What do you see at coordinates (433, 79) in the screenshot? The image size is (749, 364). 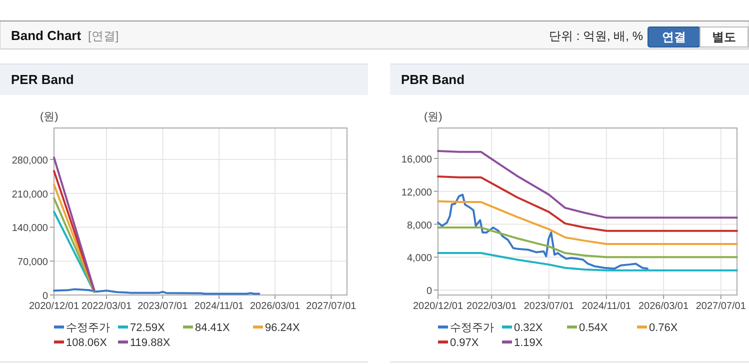 I see `chart-title: PBR Band` at bounding box center [433, 79].